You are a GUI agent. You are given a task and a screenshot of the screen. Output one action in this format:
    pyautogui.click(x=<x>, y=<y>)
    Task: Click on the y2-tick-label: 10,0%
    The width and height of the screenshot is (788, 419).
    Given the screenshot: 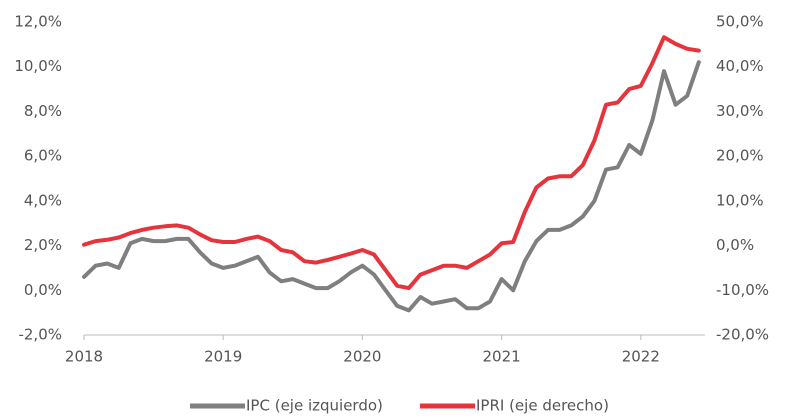 What is the action you would take?
    pyautogui.click(x=740, y=200)
    